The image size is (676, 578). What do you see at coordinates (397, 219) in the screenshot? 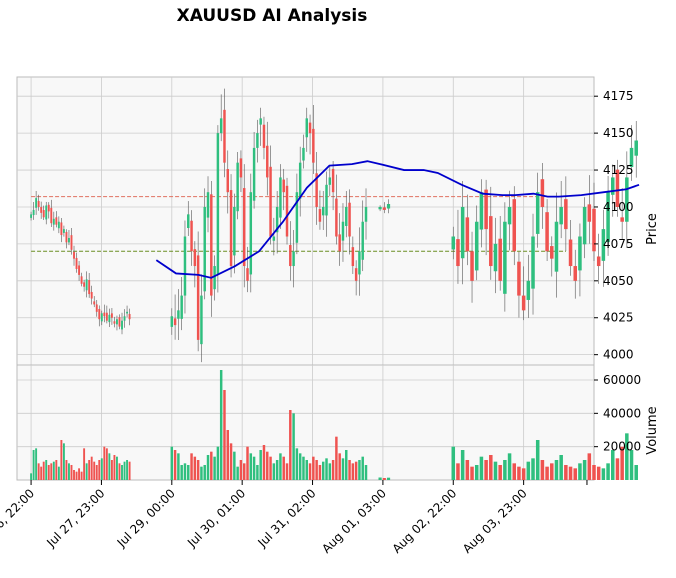
I see `moving-average` at bounding box center [397, 219].